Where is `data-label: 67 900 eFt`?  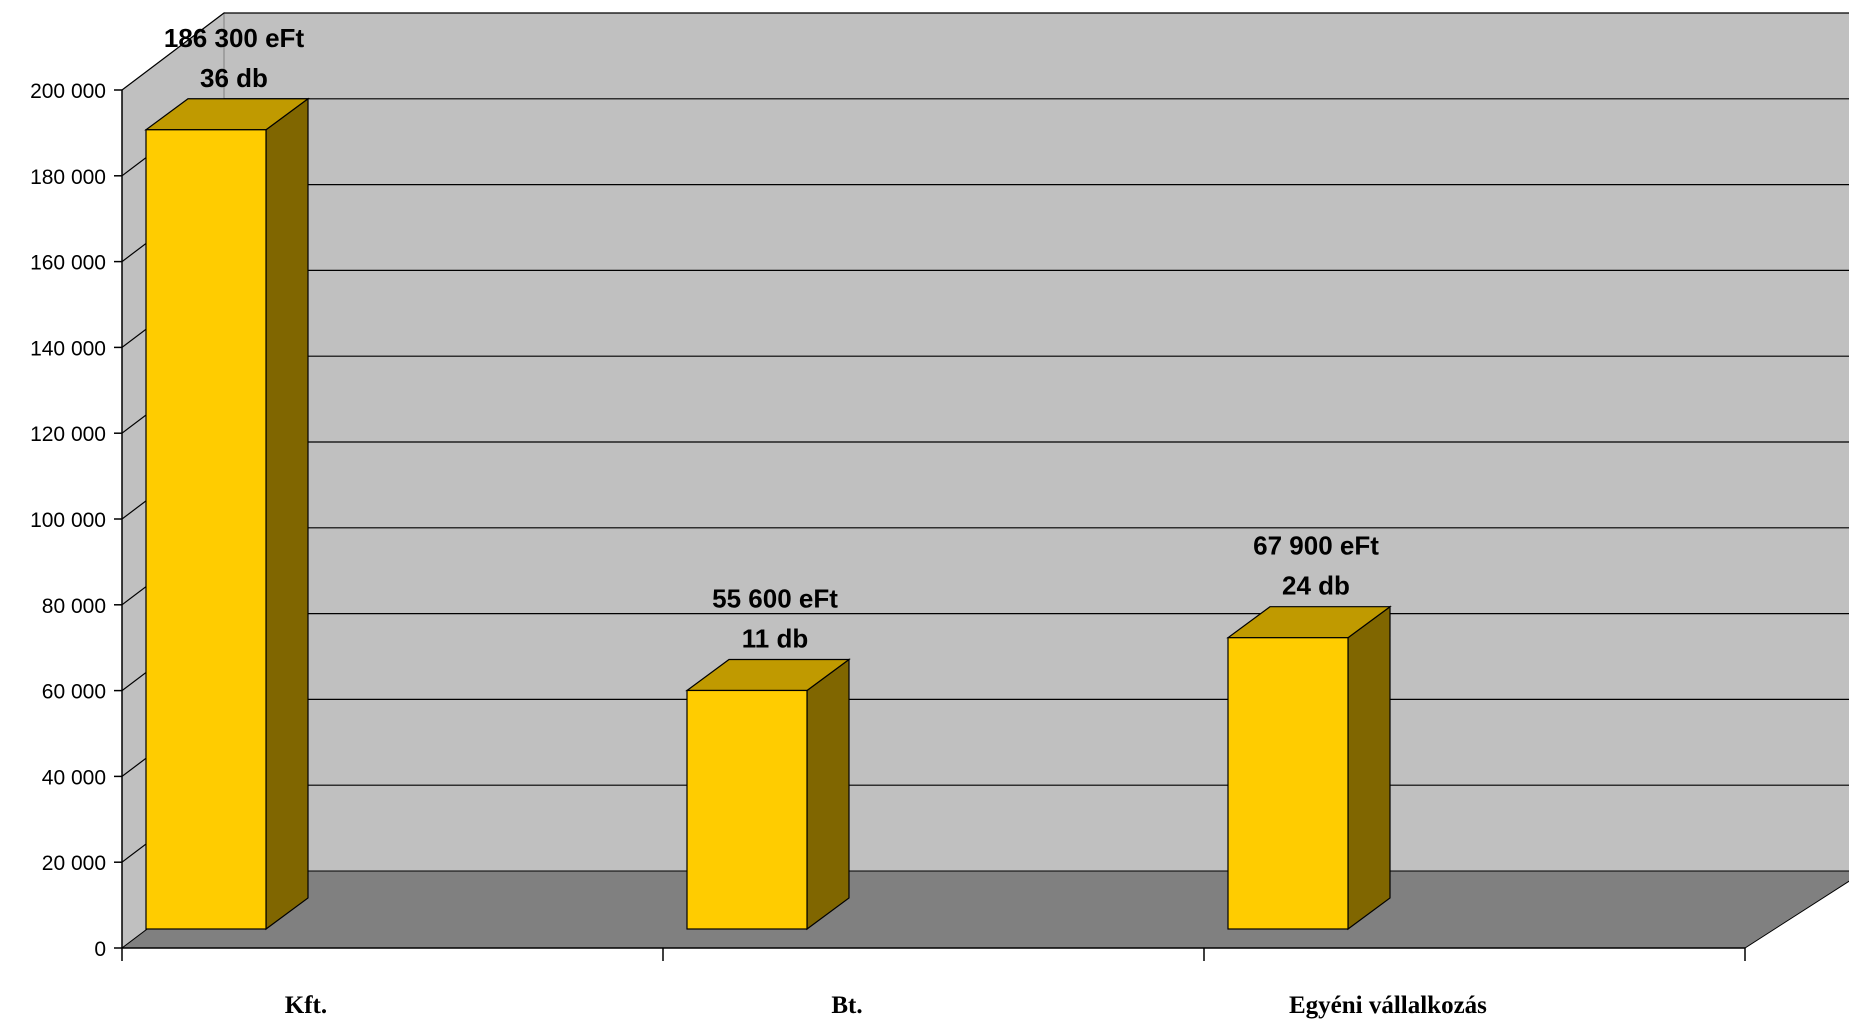 data-label: 67 900 eFt is located at coordinates (1316, 546).